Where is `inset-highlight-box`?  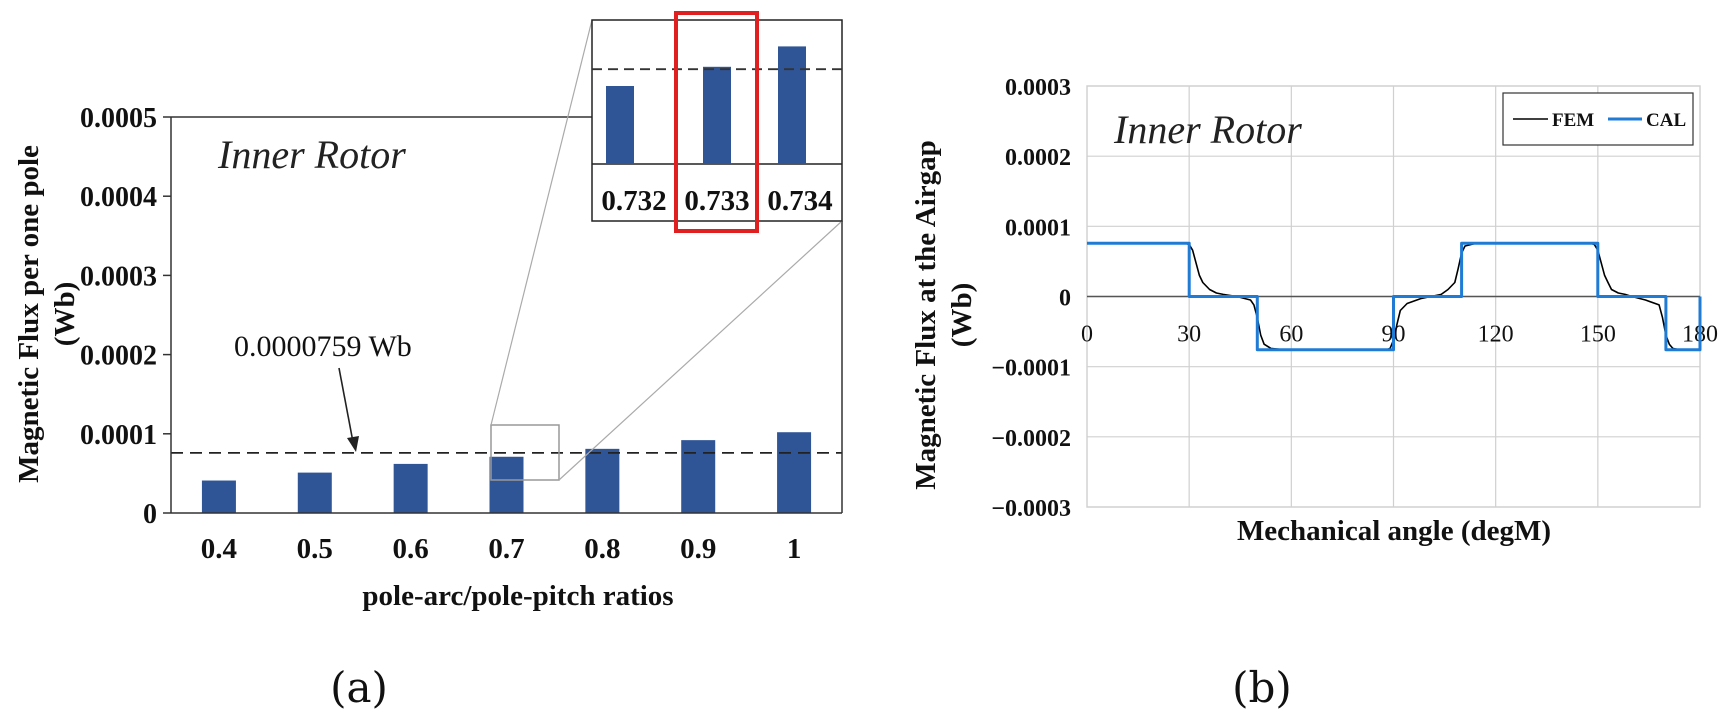 inset-highlight-box is located at coordinates (716, 122).